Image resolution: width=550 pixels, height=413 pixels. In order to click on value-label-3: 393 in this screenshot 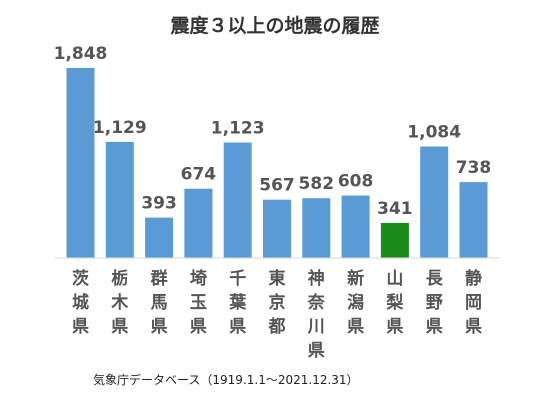, I will do `click(159, 204)`.